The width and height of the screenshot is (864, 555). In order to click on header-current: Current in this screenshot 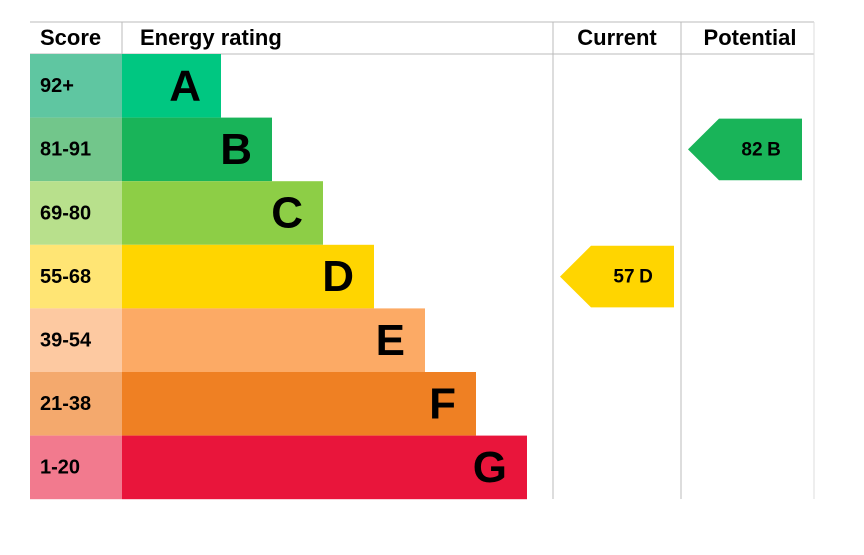, I will do `click(617, 37)`.